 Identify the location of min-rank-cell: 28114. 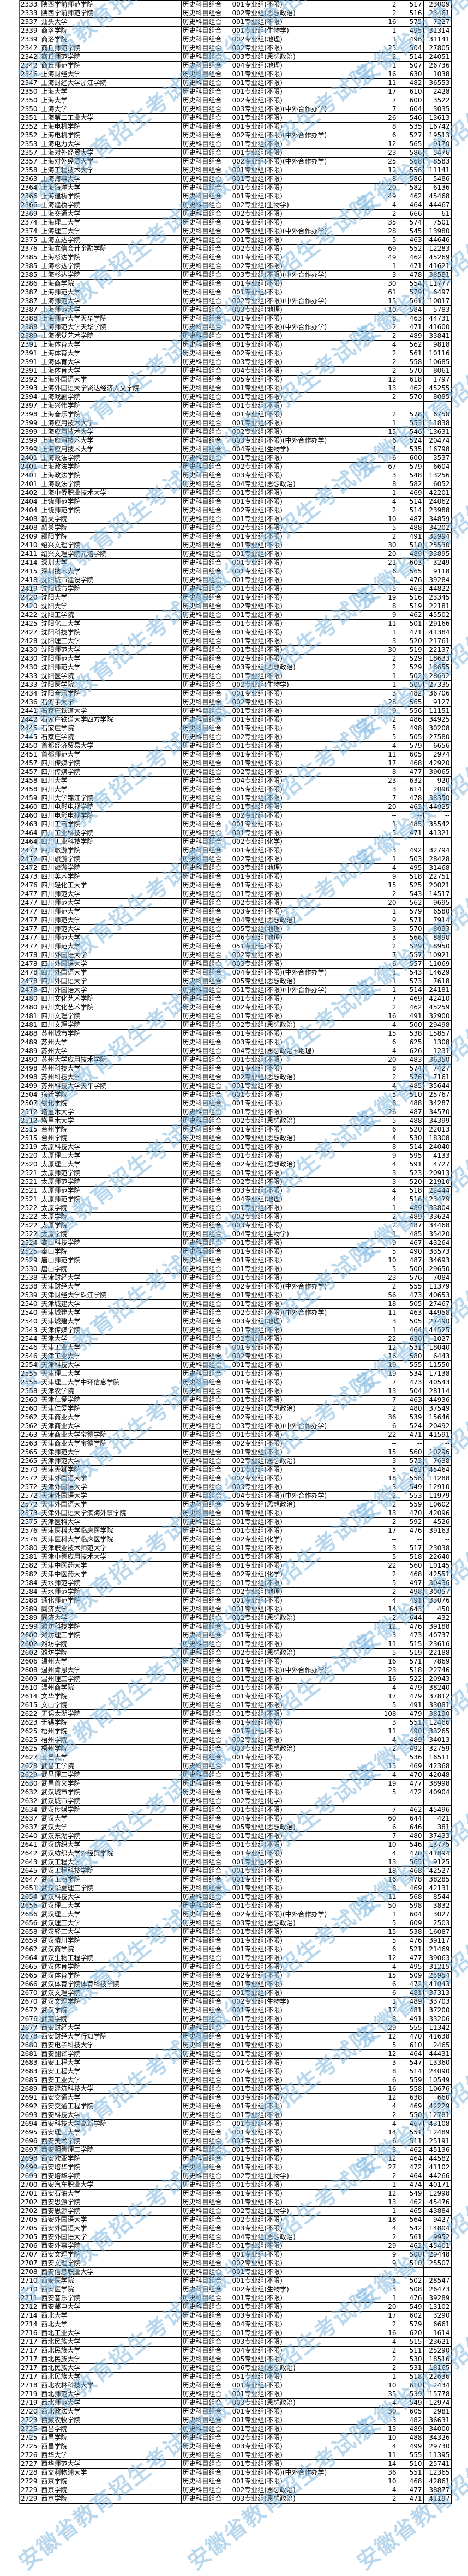
(437, 1391).